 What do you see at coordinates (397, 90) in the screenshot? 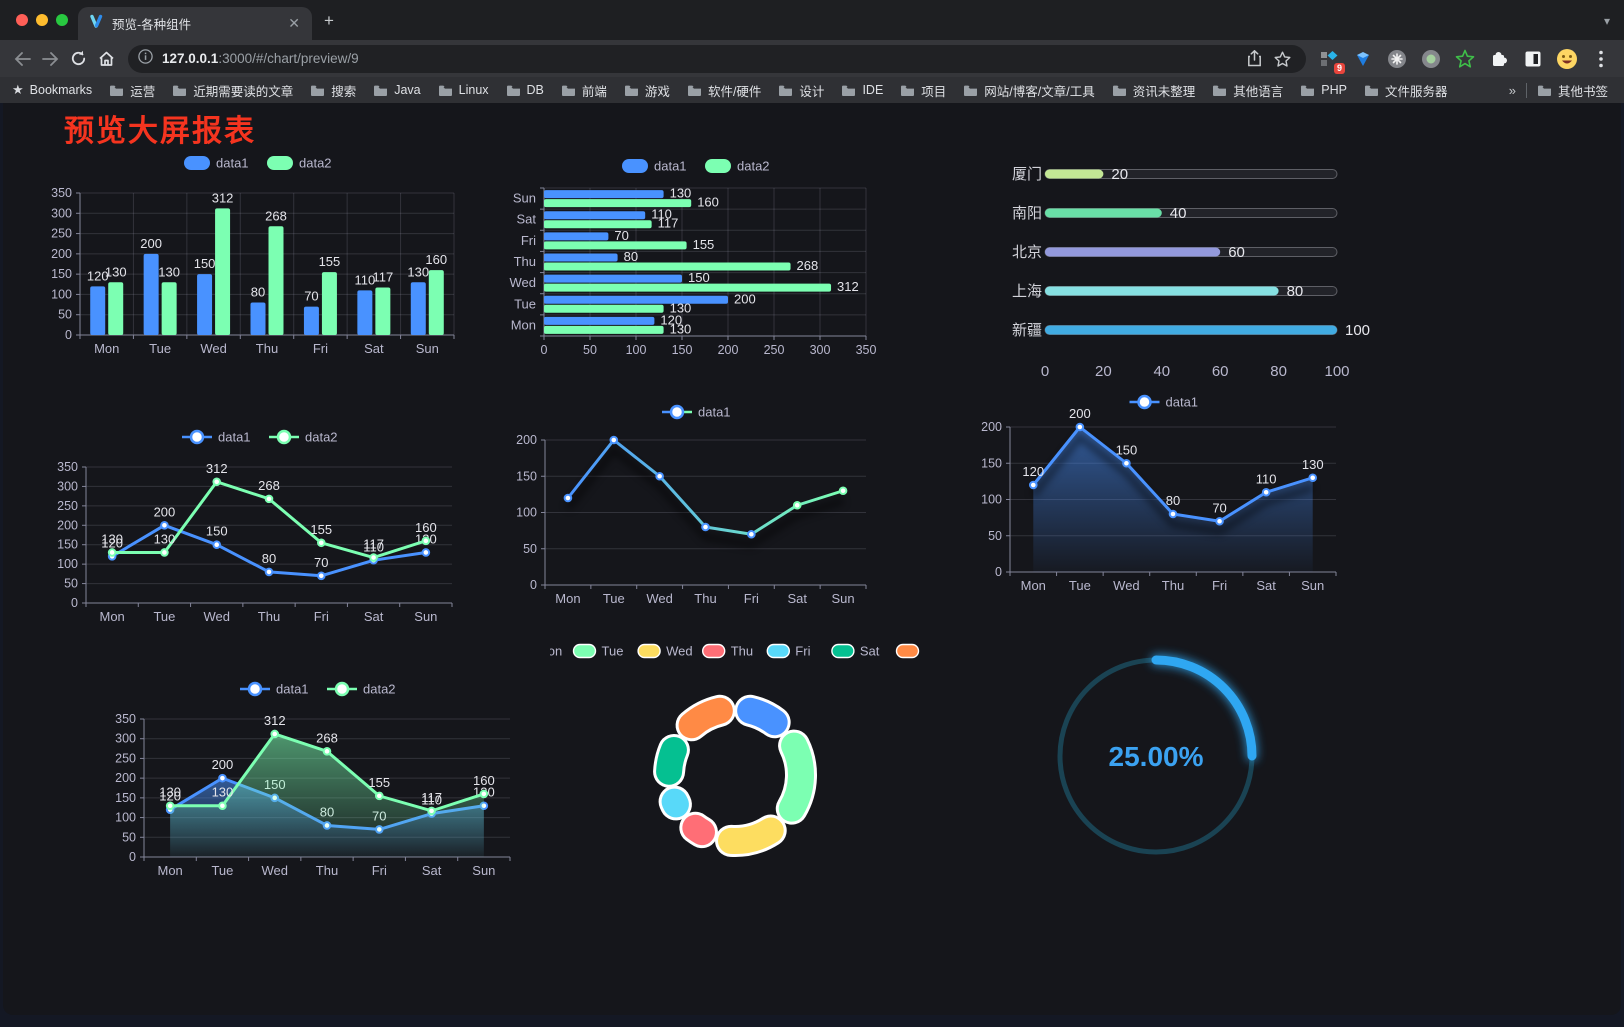
I see `bookmark-folder: Java` at bounding box center [397, 90].